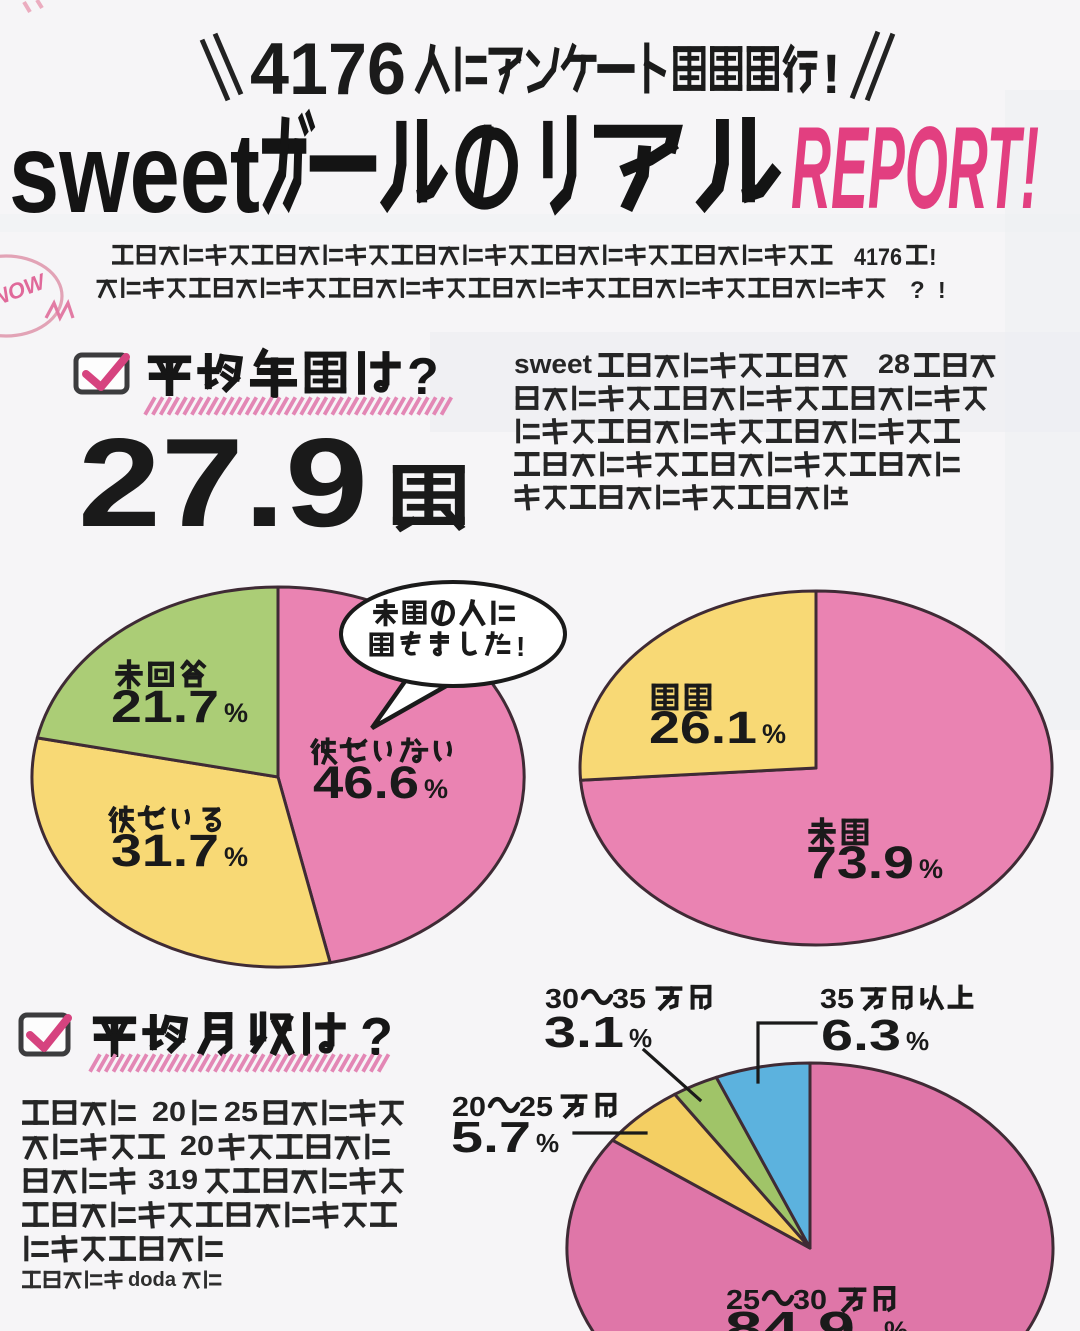  I want to click on svg-text: 319, so click(173, 1179).